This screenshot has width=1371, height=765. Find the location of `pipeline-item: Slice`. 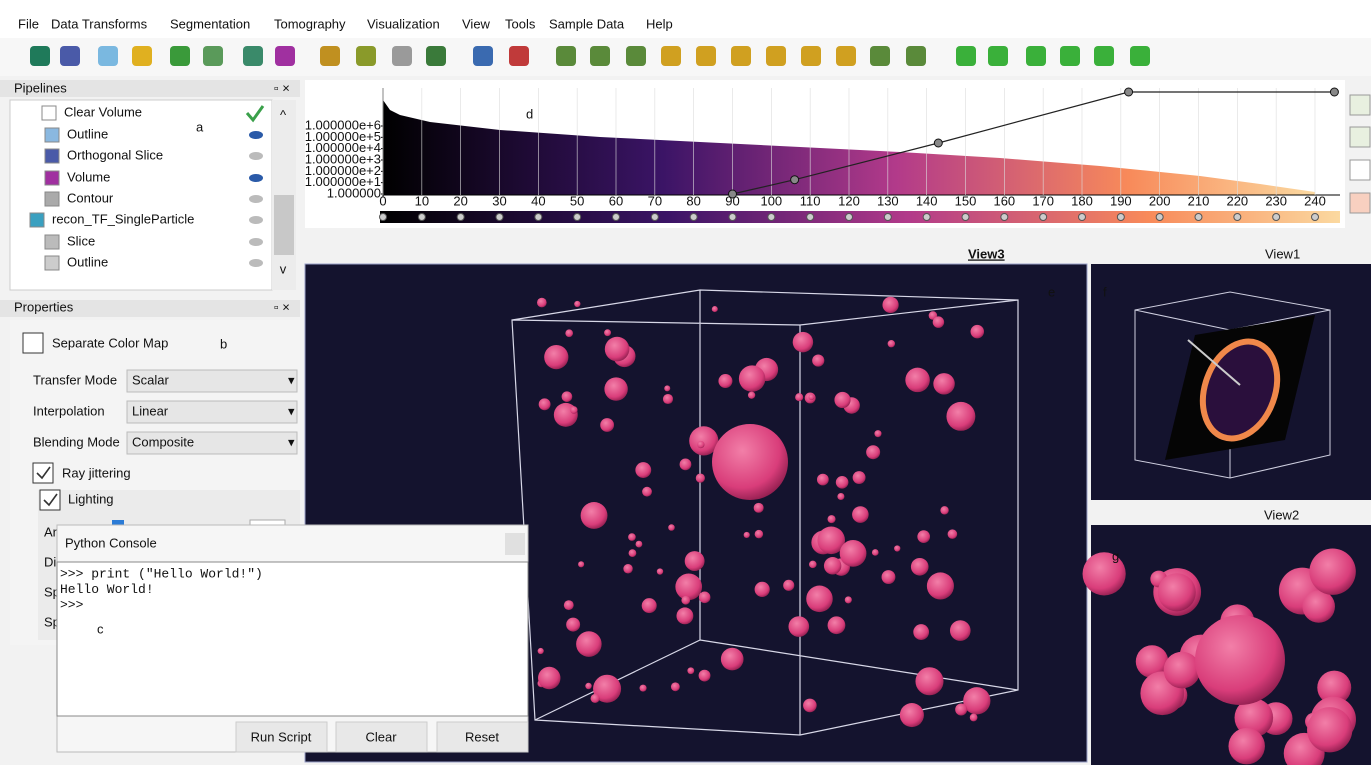

pipeline-item: Slice is located at coordinates (81, 240).